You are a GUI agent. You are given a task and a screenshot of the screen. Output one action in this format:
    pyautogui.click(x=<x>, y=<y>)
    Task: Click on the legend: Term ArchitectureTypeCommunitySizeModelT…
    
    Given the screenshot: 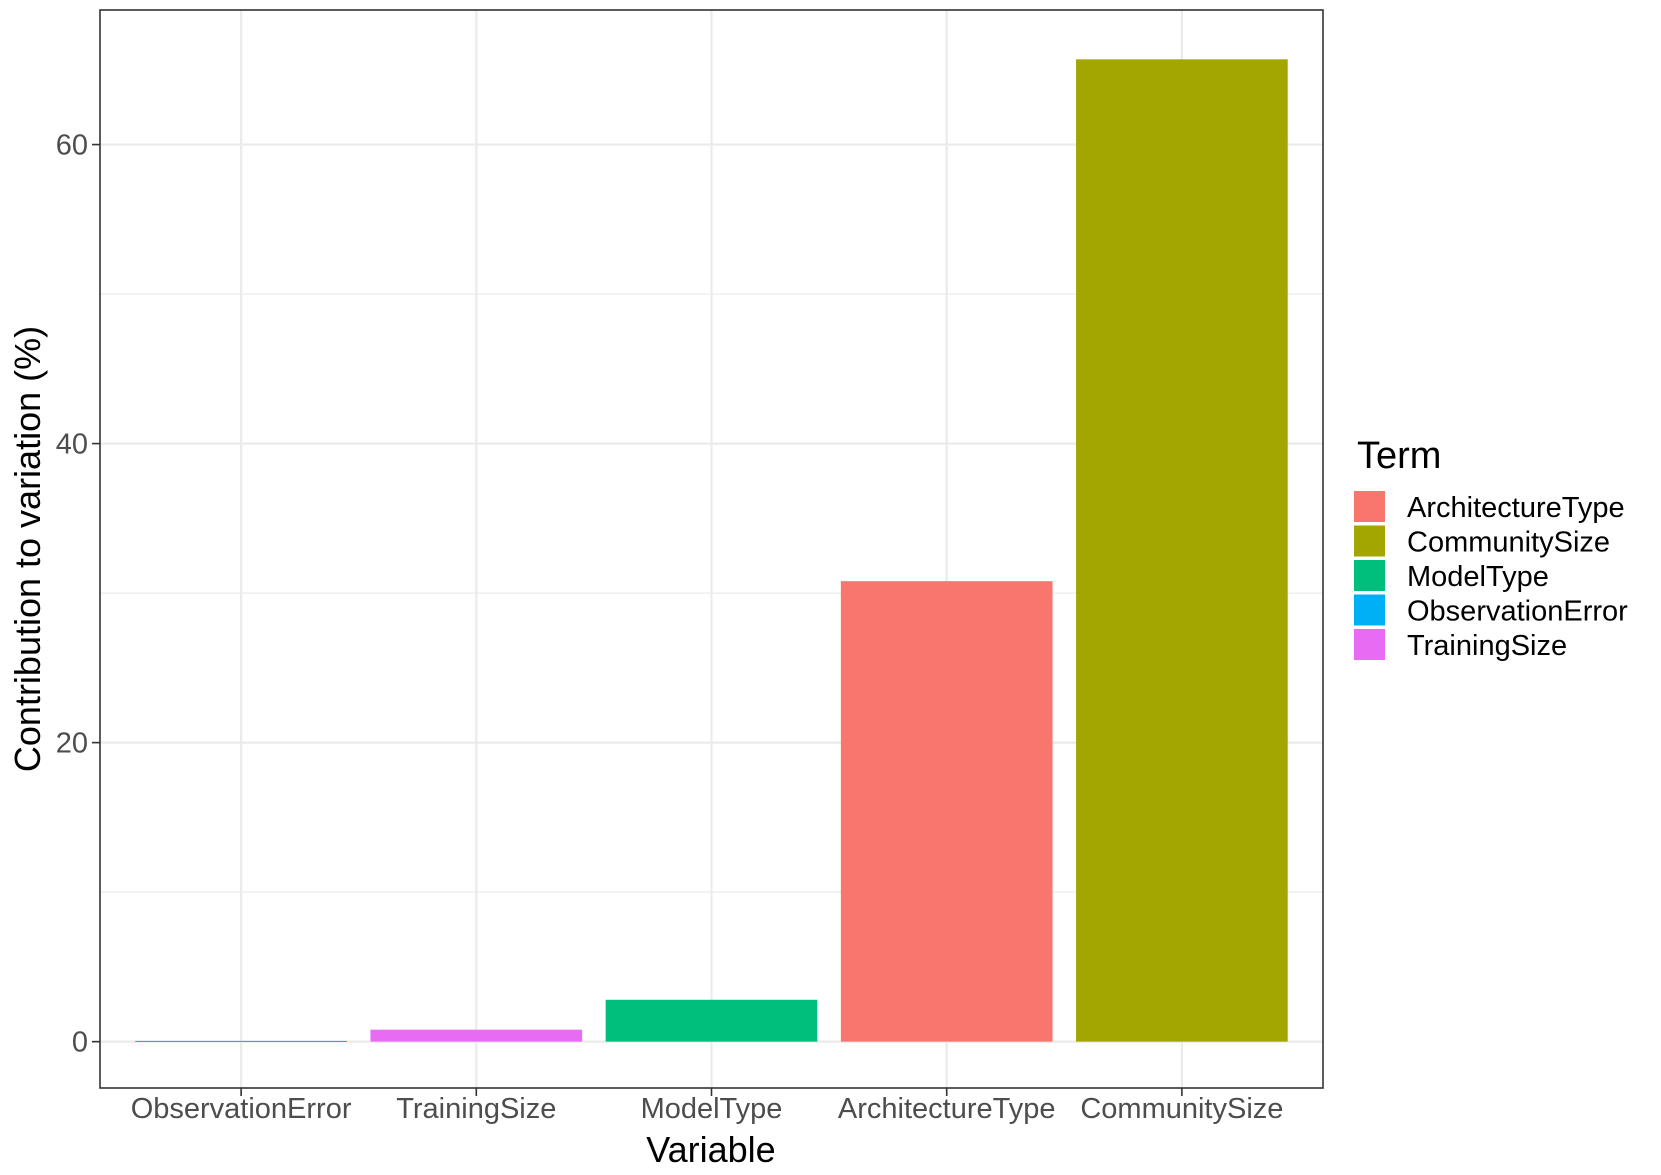 What is the action you would take?
    pyautogui.click(x=1491, y=548)
    